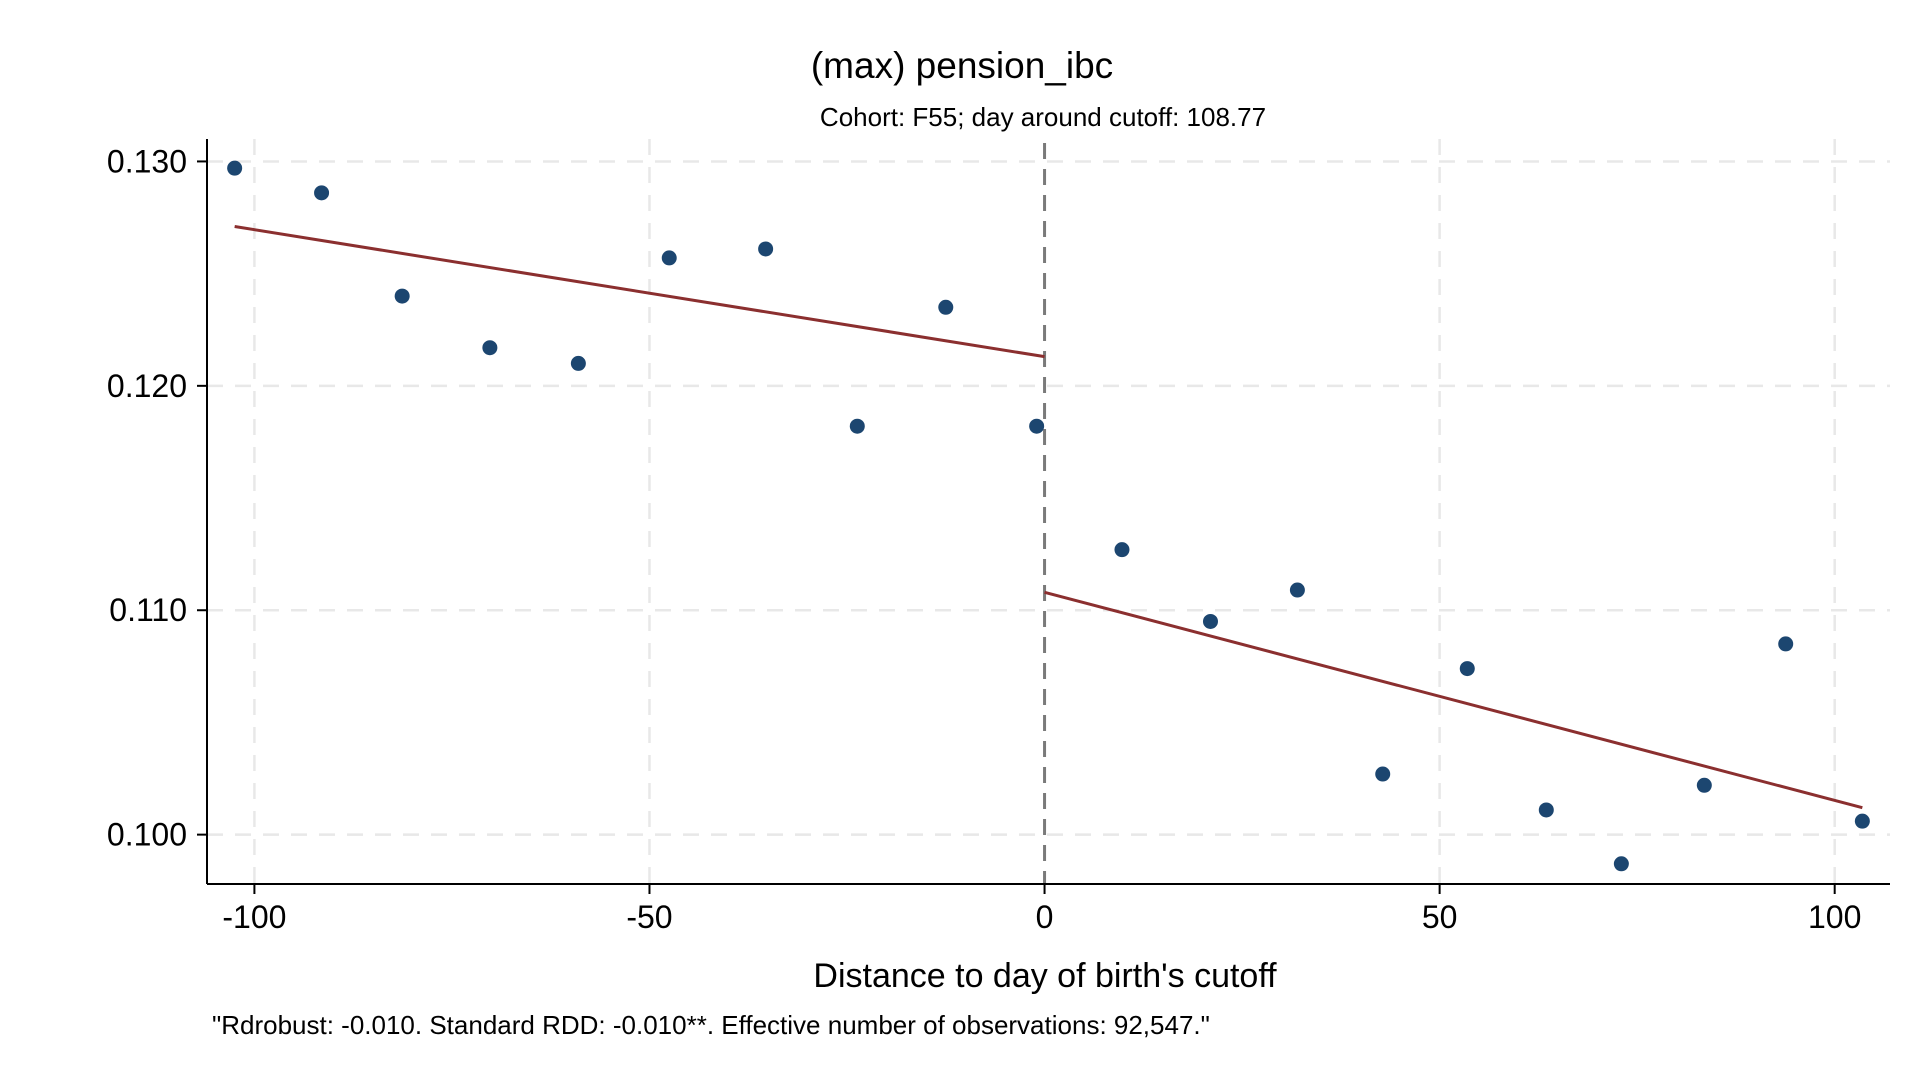  I want to click on x-tick-label: -100, so click(254, 917).